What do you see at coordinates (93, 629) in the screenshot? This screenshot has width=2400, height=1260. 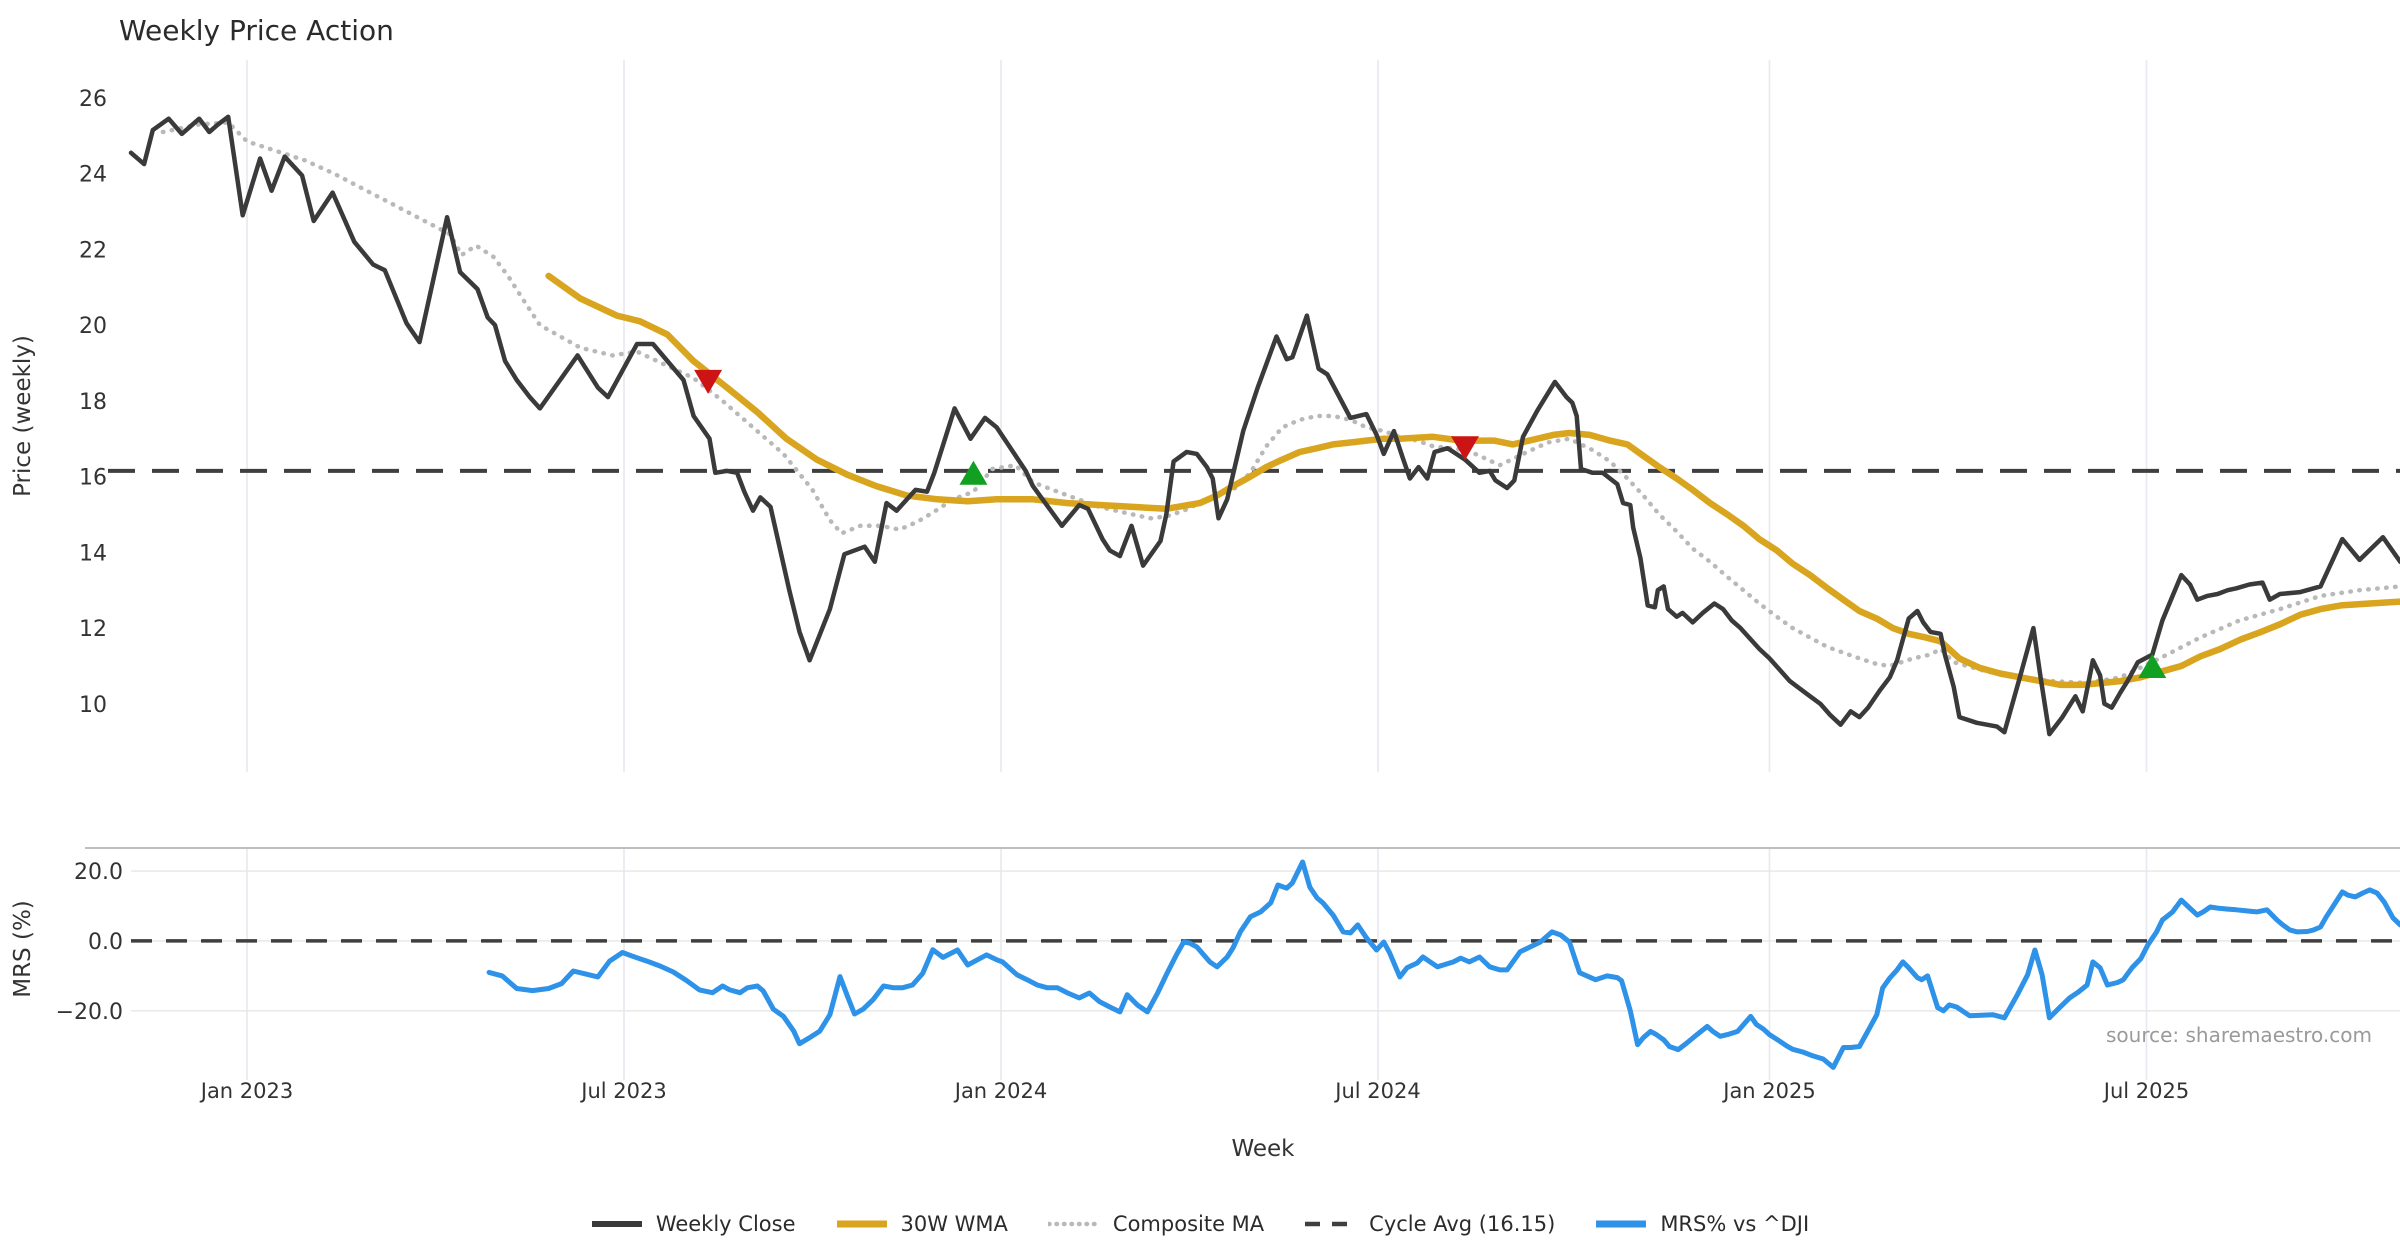 I see `price-y-tick-label: 12` at bounding box center [93, 629].